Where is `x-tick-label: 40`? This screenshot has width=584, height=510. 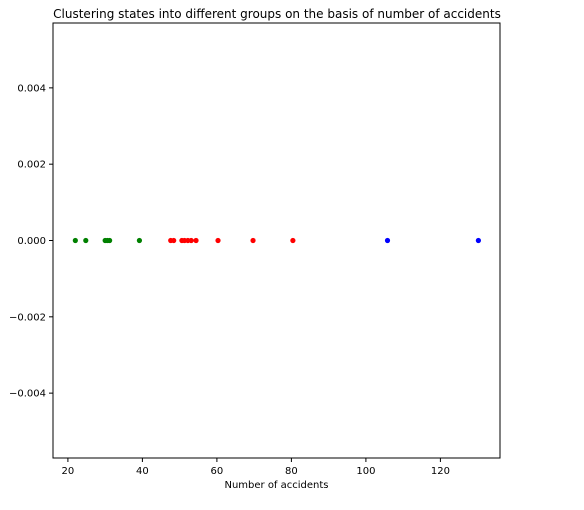
x-tick-label: 40 is located at coordinates (142, 471).